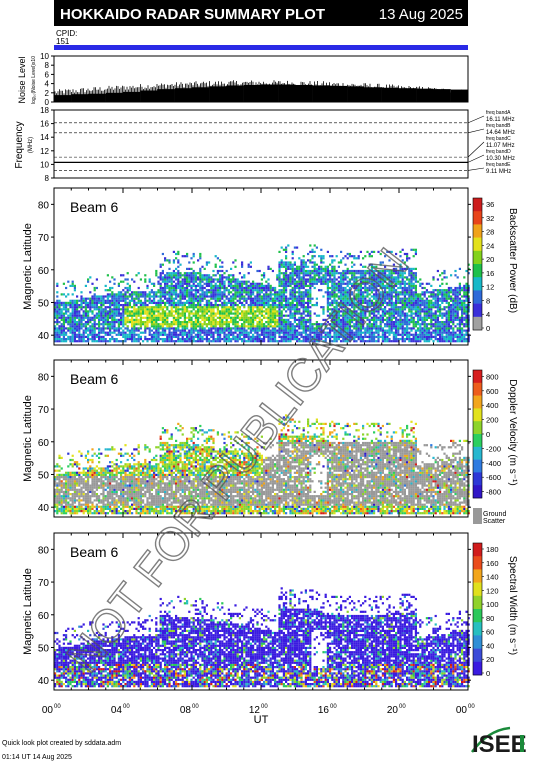  What do you see at coordinates (19, 144) in the screenshot?
I see `frequency-ylabel: Frequency` at bounding box center [19, 144].